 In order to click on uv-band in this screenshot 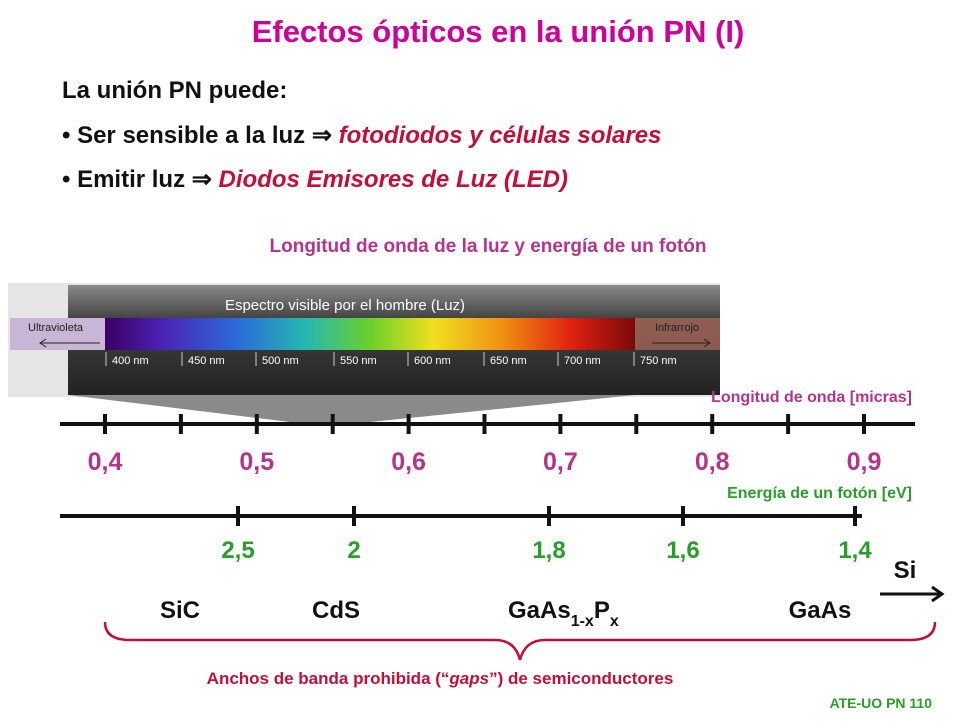, I will do `click(57, 334)`.